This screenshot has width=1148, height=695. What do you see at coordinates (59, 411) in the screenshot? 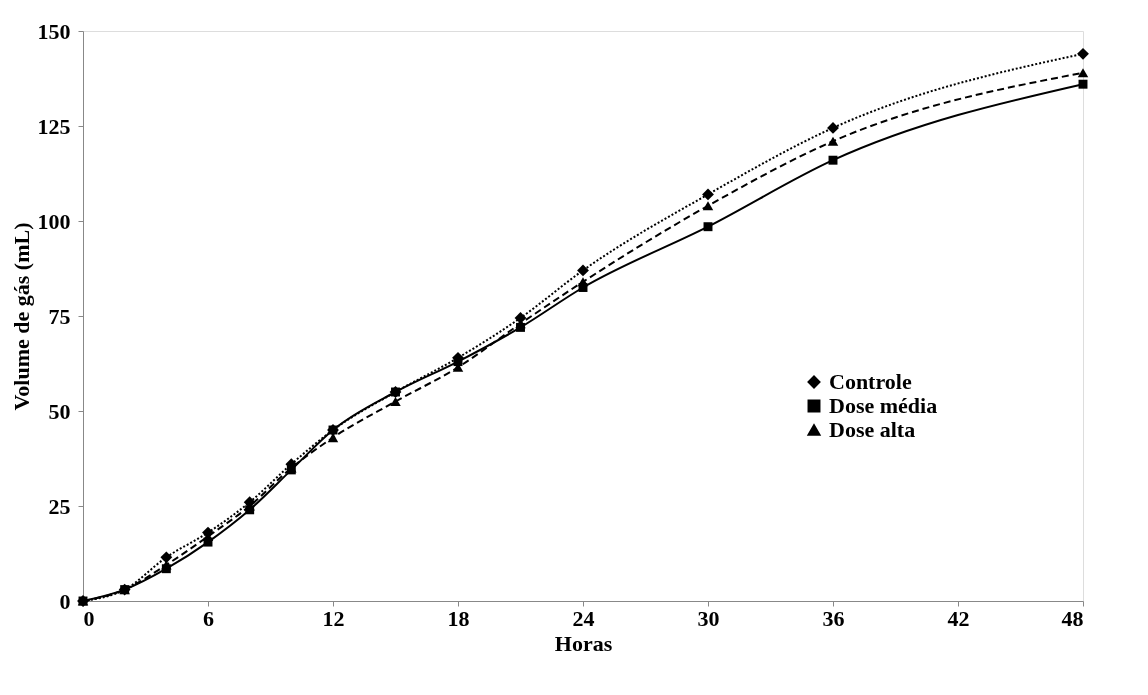
I see `y-tick-label: 50` at bounding box center [59, 411].